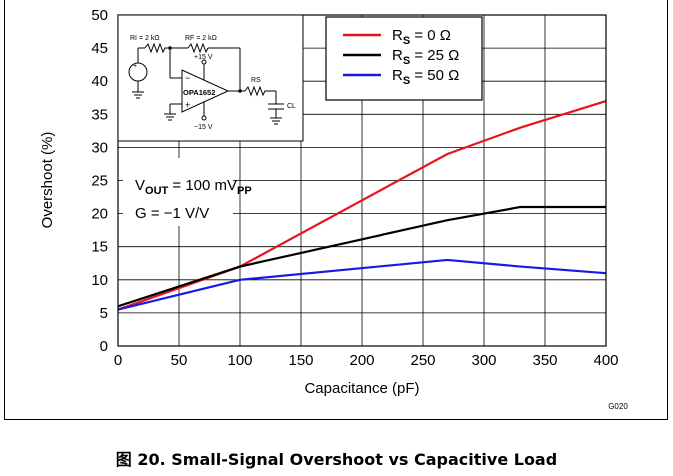  Describe the element at coordinates (145, 38) in the screenshot. I see `ri-label: RI = 2 kΩ` at that location.